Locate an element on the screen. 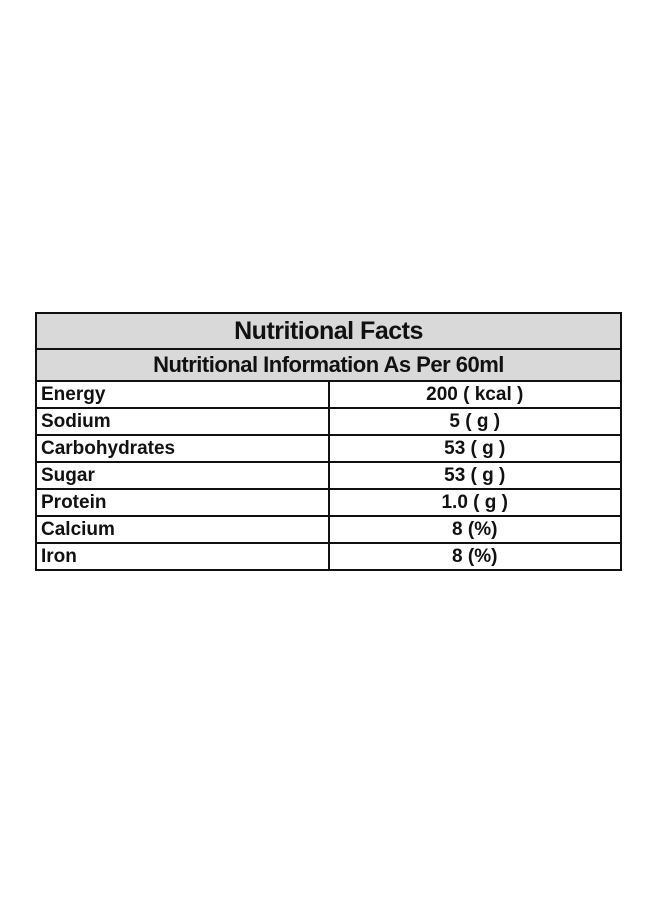 The width and height of the screenshot is (660, 900). table-row: Protein 1.0 ( g ) is located at coordinates (328, 502).